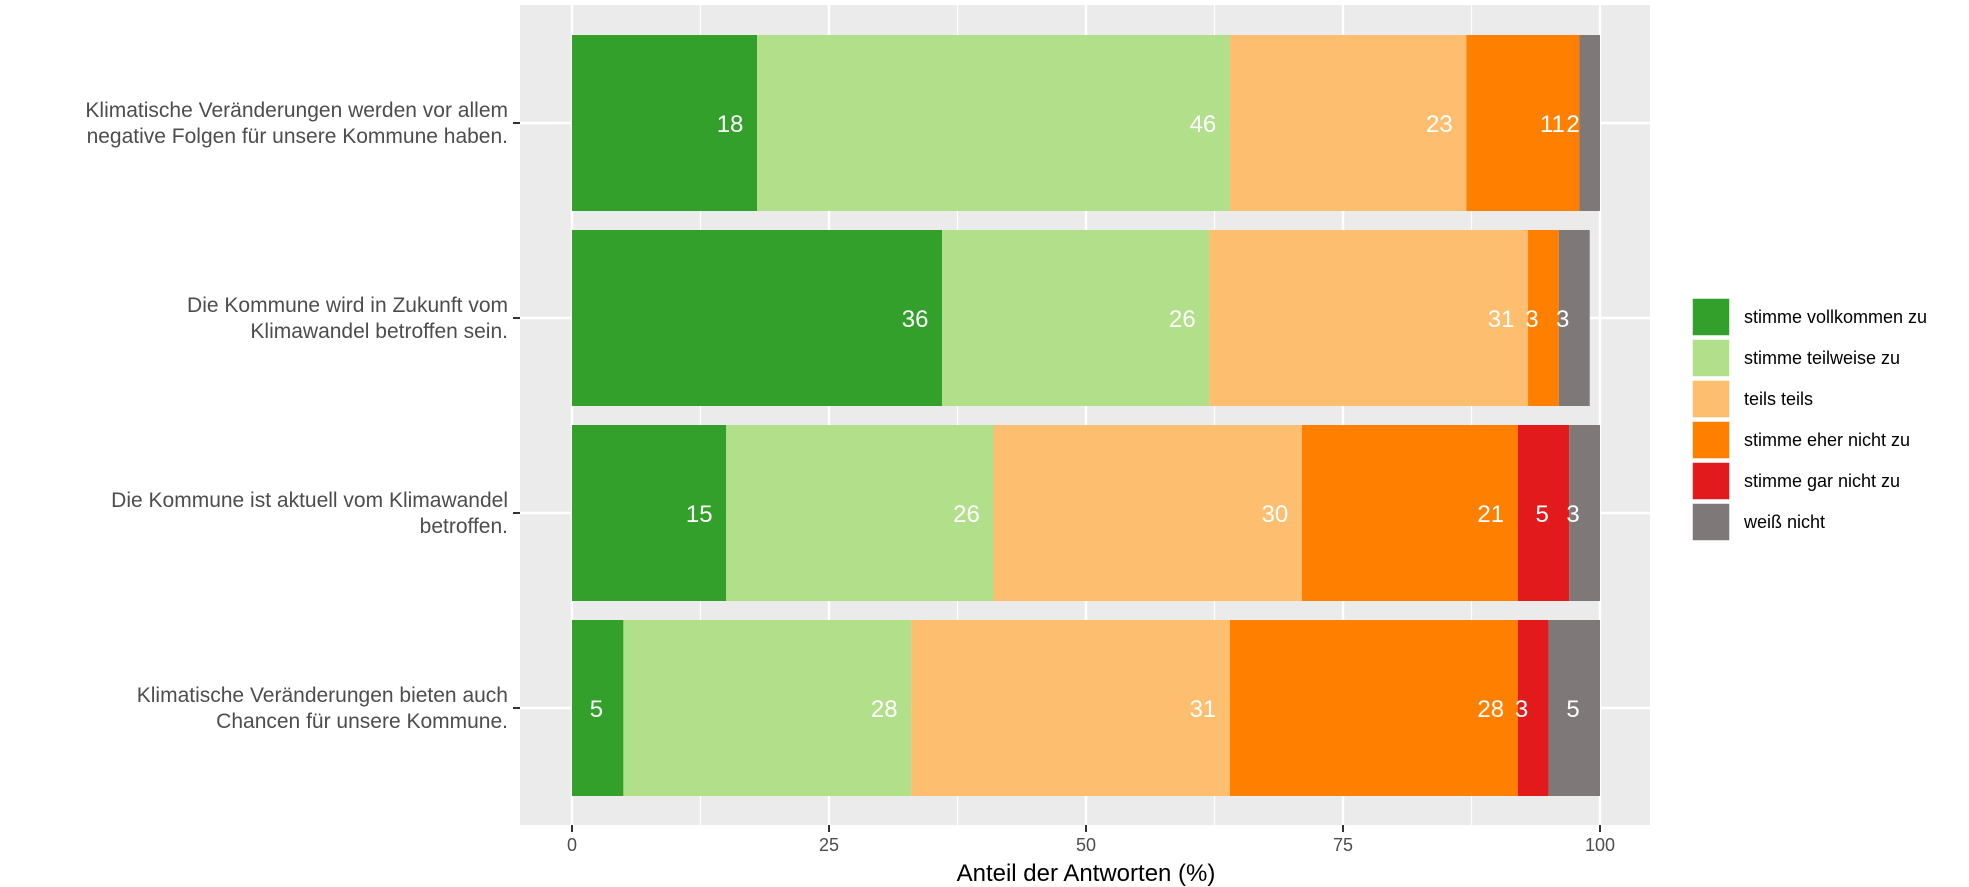 The image size is (1969, 887). What do you see at coordinates (309, 500) in the screenshot?
I see `category-label: Die Kommune ist aktuell vom Klimawandel` at bounding box center [309, 500].